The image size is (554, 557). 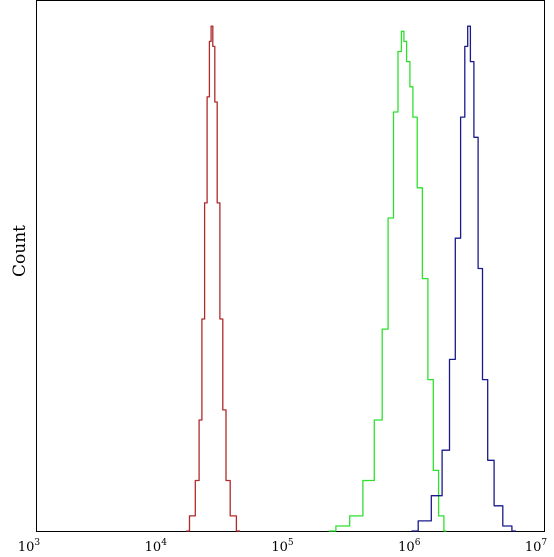 I want to click on y-axis-label: Count, so click(x=20, y=251).